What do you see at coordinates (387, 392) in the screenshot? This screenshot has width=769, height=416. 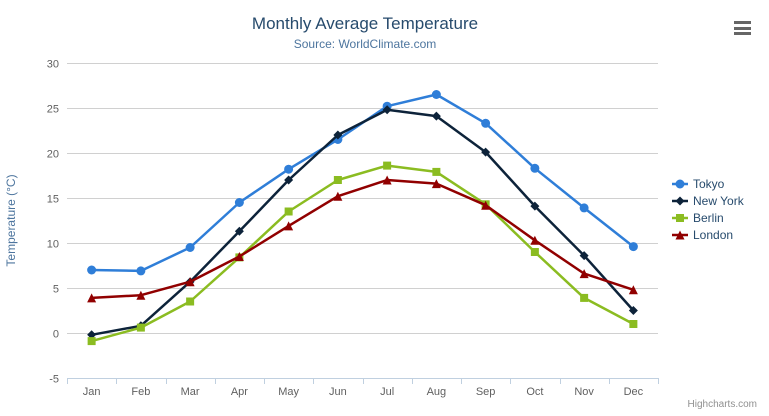 I see `x-axis-label: Jul` at bounding box center [387, 392].